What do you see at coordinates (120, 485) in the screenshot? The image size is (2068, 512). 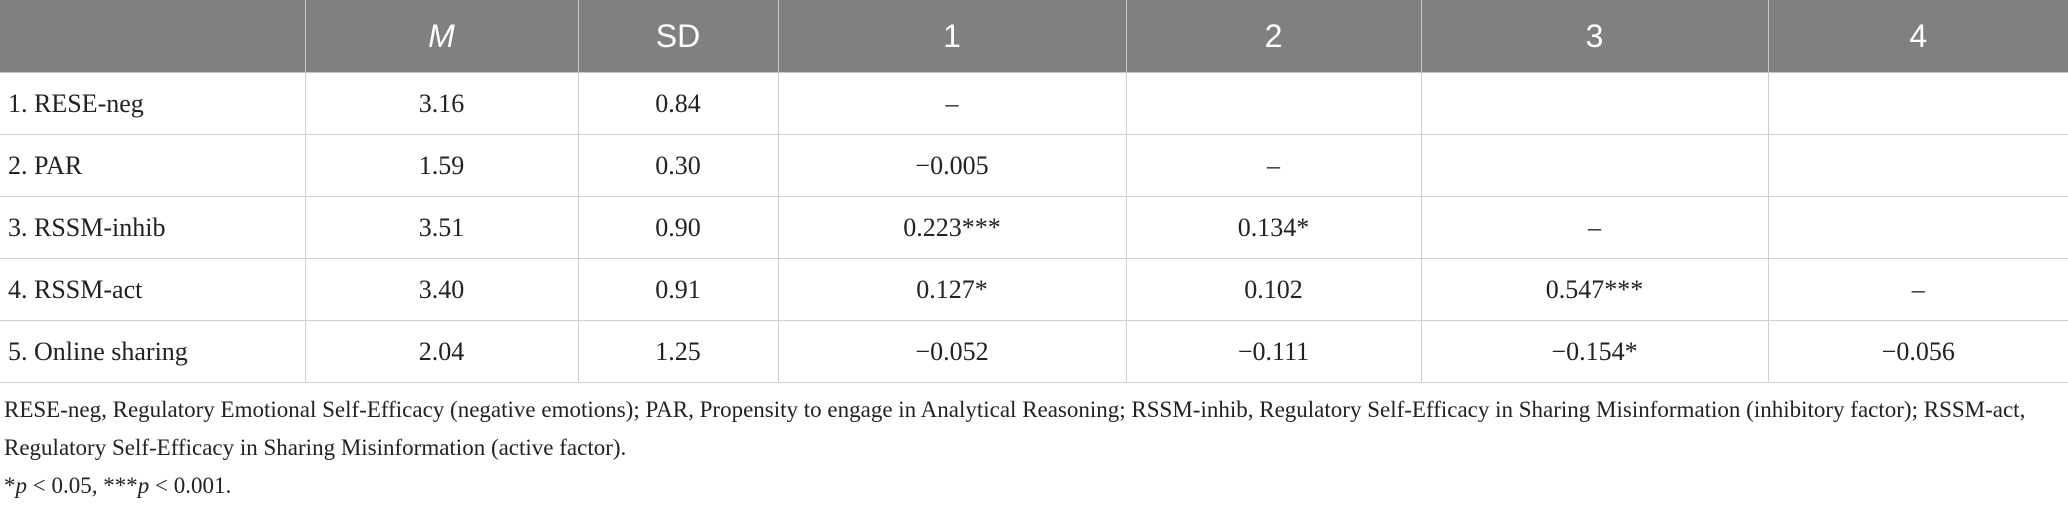 I see `star-three: ***` at bounding box center [120, 485].